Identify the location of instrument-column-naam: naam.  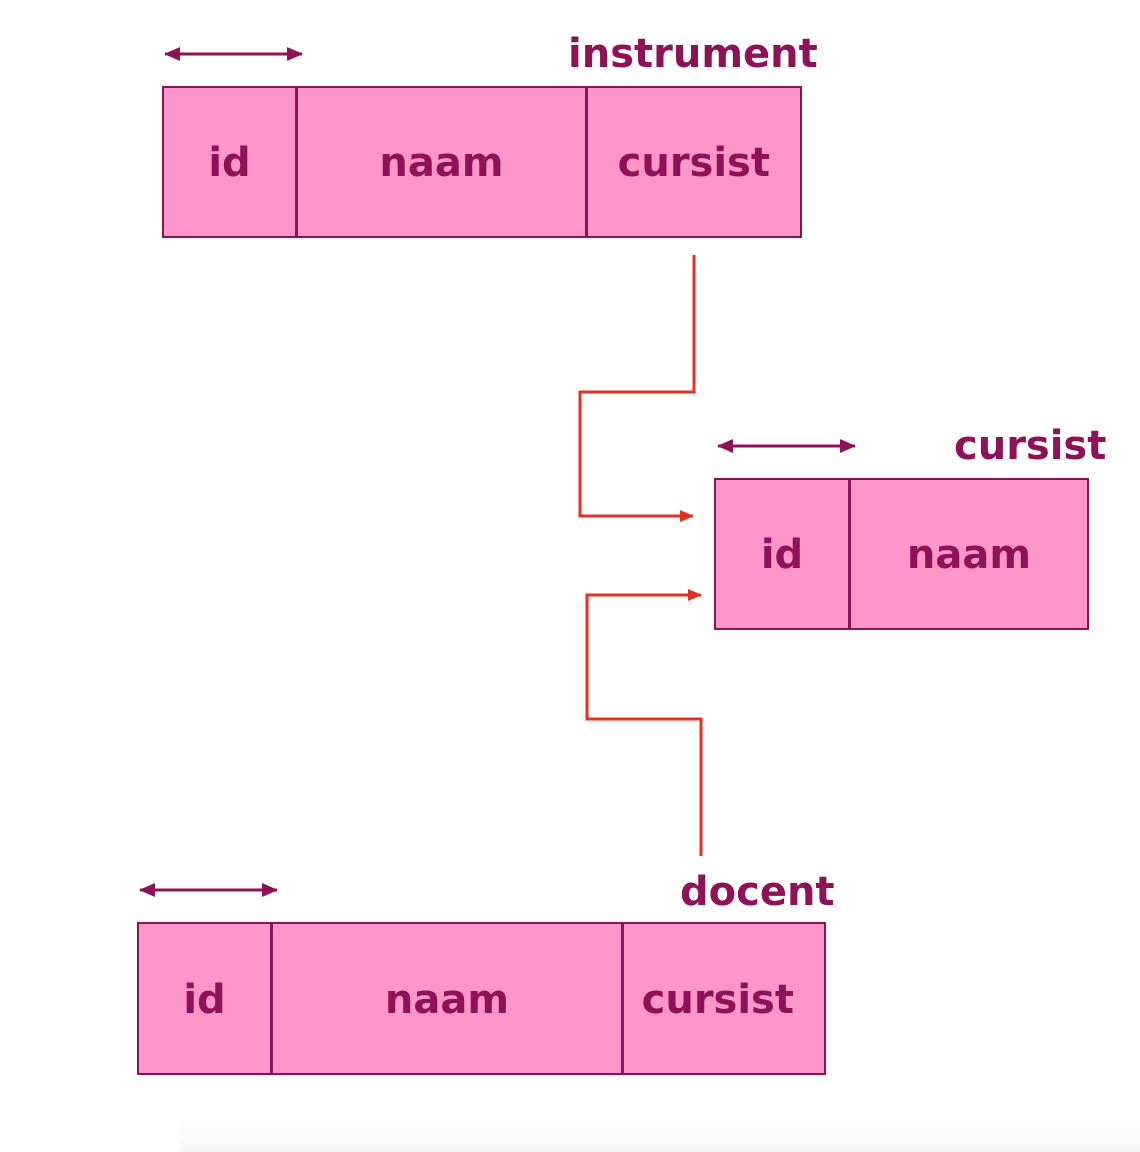
(443, 162).